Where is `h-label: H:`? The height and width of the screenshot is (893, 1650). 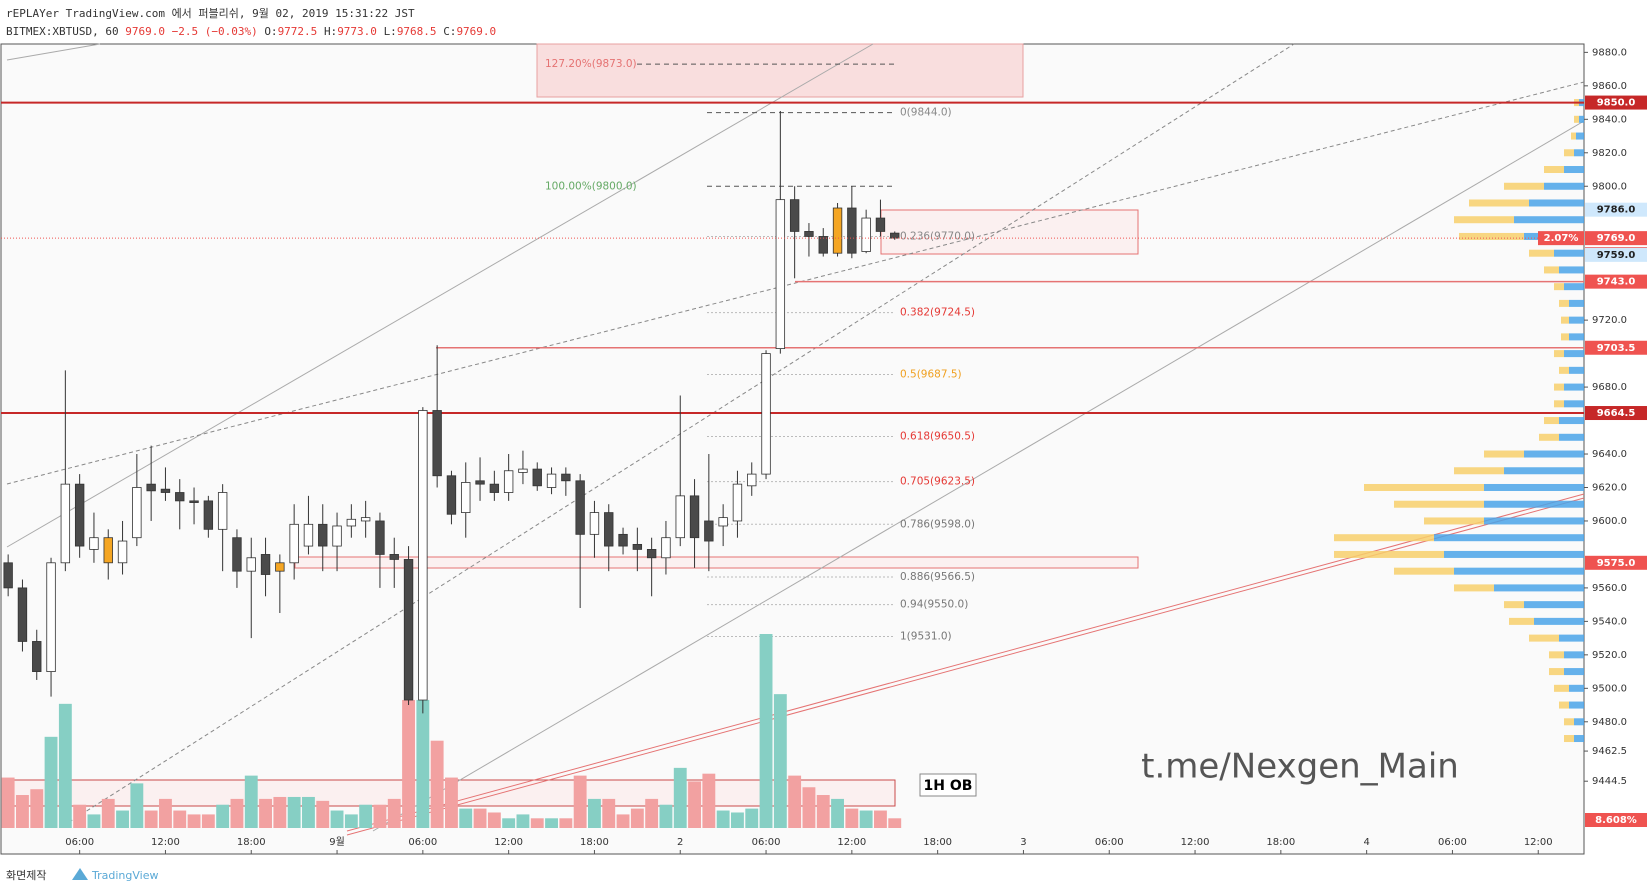 h-label: H: is located at coordinates (330, 31).